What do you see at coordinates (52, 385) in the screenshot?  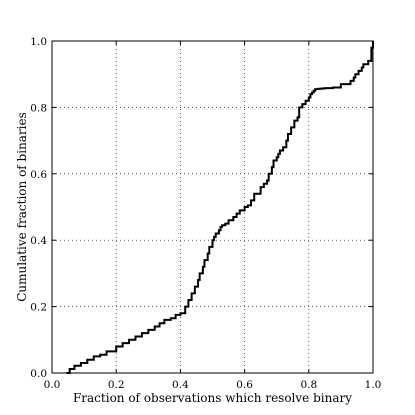 I see `x-tick-label: 0.0` at bounding box center [52, 385].